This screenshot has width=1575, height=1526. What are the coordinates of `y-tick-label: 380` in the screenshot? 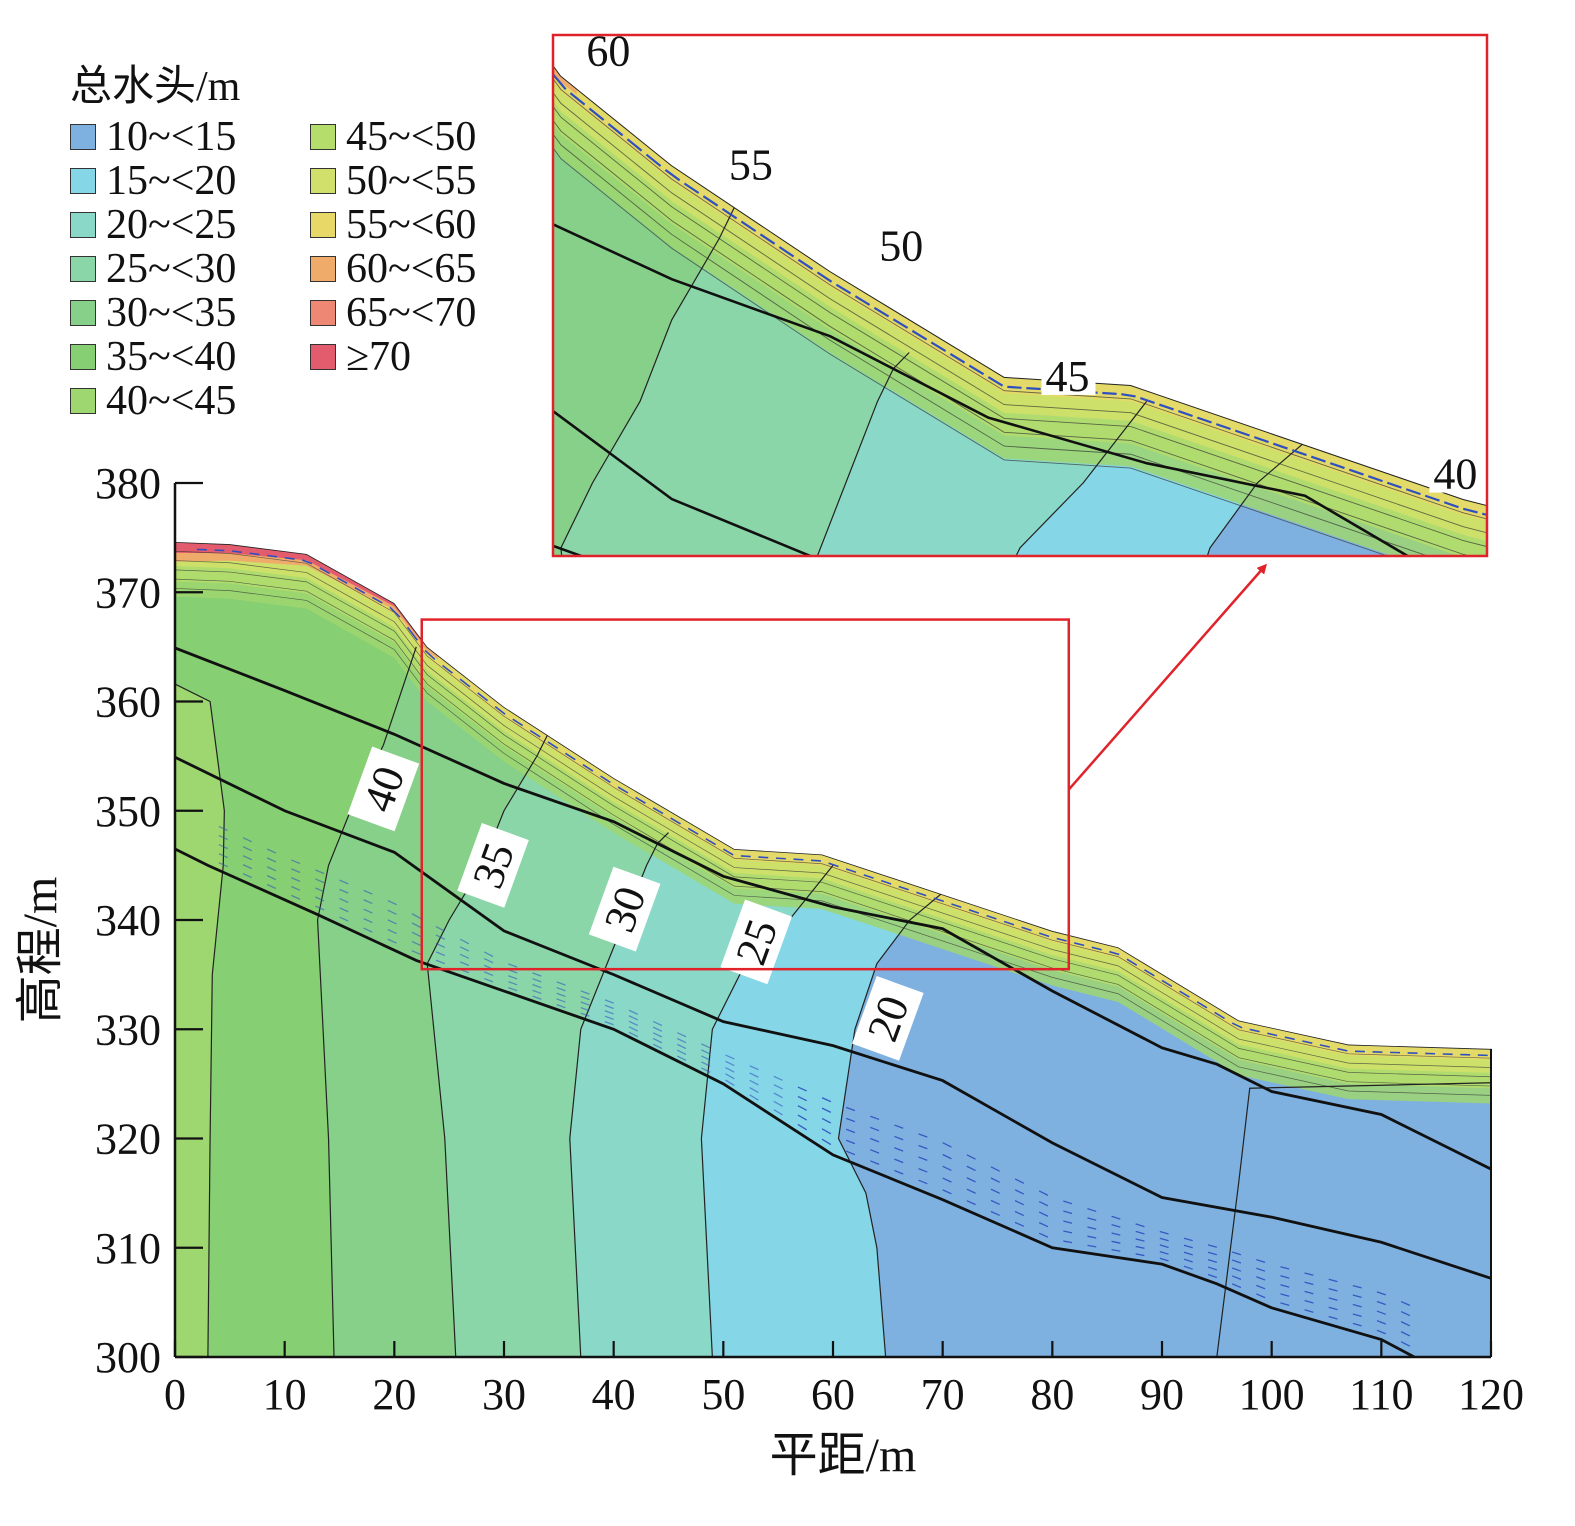 It's located at (128, 483).